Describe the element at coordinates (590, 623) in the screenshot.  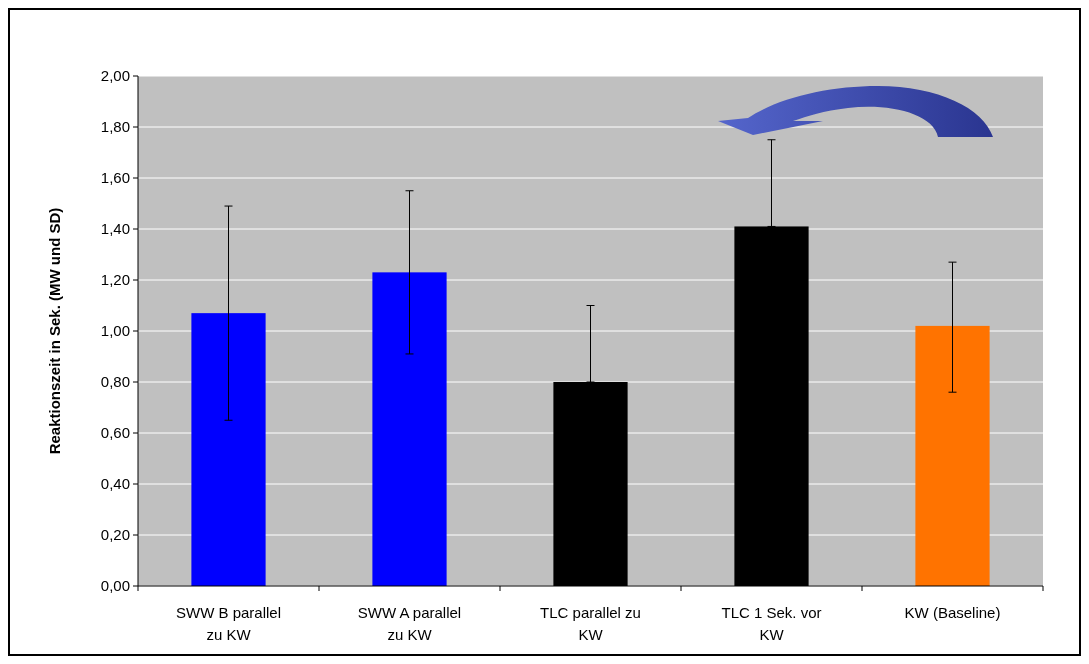
I see `x-tick-label: TLC parallel zu KW` at that location.